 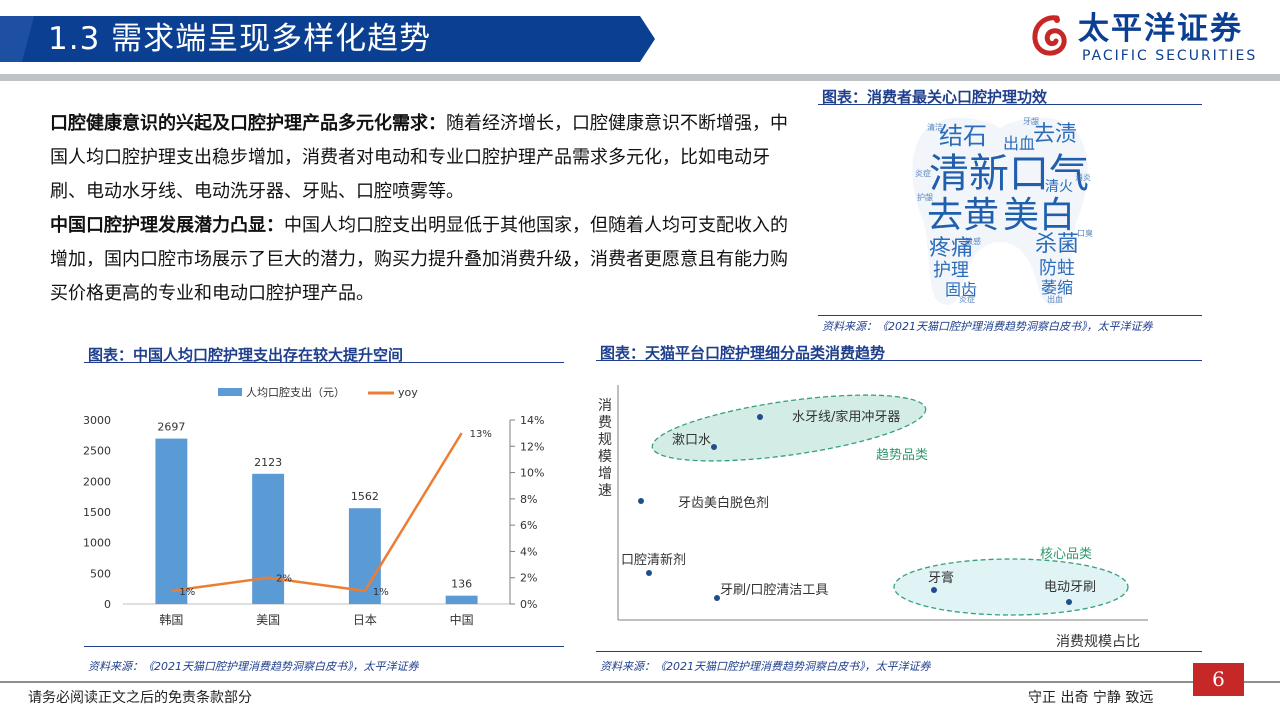 I want to click on cloud-word: 萎缩, so click(x=1057, y=287).